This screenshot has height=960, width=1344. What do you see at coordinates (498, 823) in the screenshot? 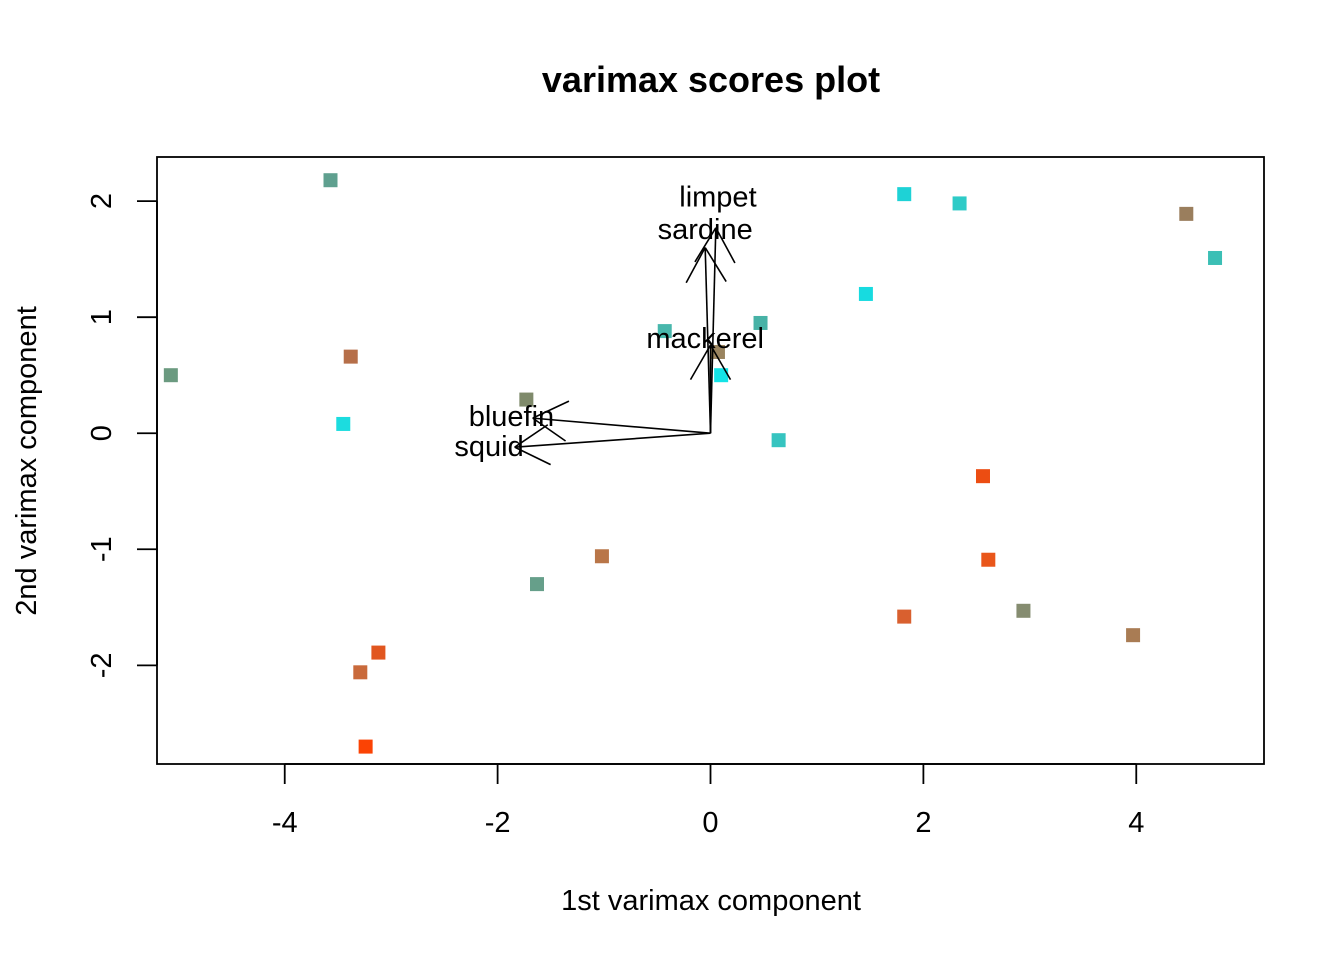
I see `x-tick-label: -2` at bounding box center [498, 823].